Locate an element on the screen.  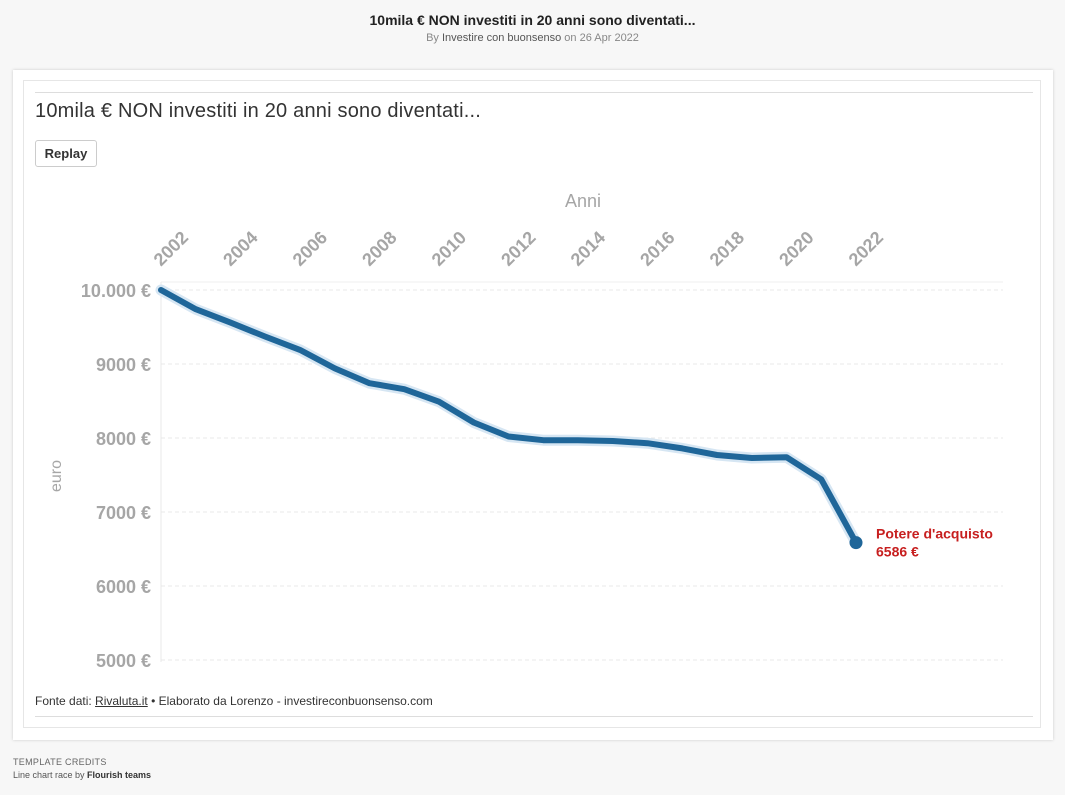
credits-prefix: Line chart race by is located at coordinates (50, 775).